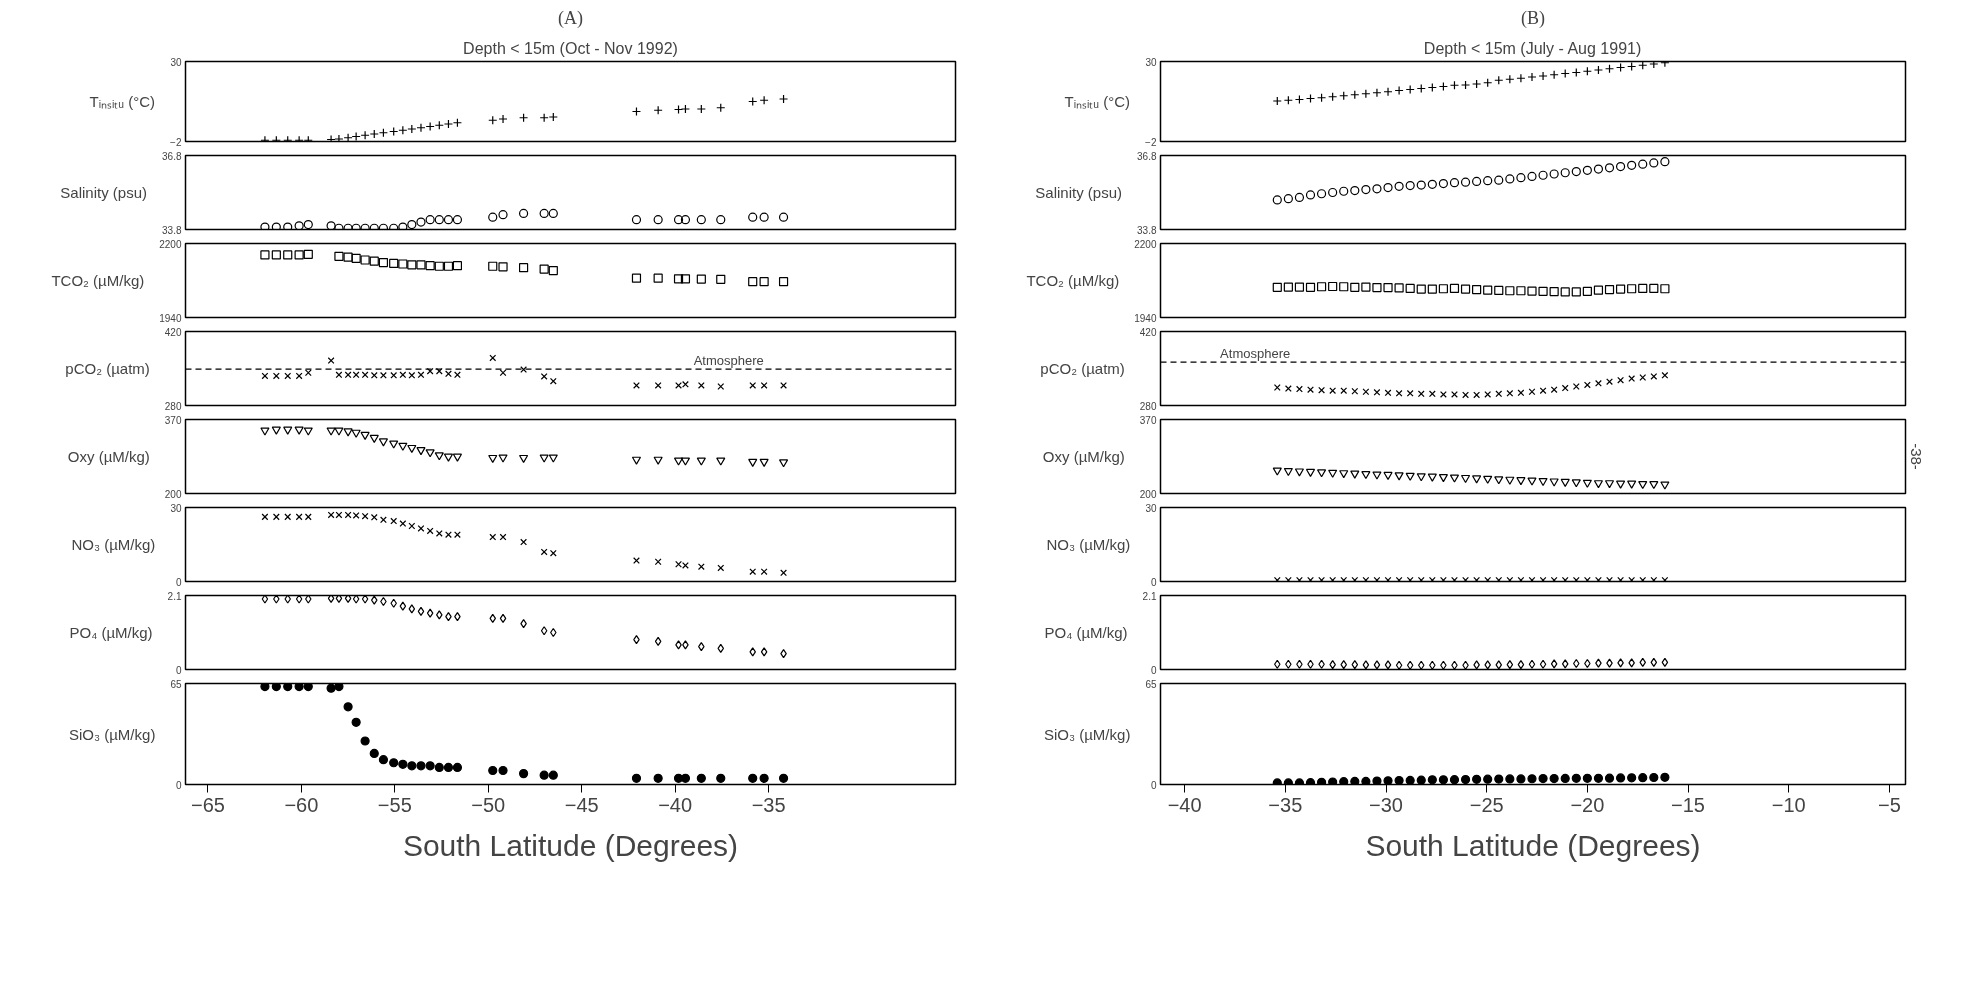 This screenshot has height=982, width=1964. What do you see at coordinates (172, 230) in the screenshot?
I see `y-tick-label: 33.8` at bounding box center [172, 230].